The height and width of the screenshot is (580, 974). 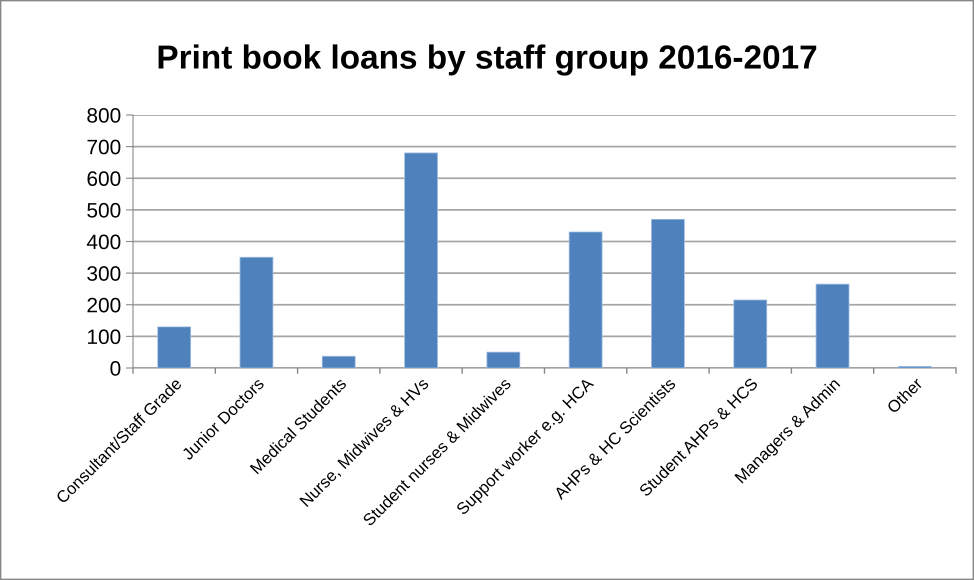 What do you see at coordinates (103, 178) in the screenshot?
I see `y-tick-label: 600` at bounding box center [103, 178].